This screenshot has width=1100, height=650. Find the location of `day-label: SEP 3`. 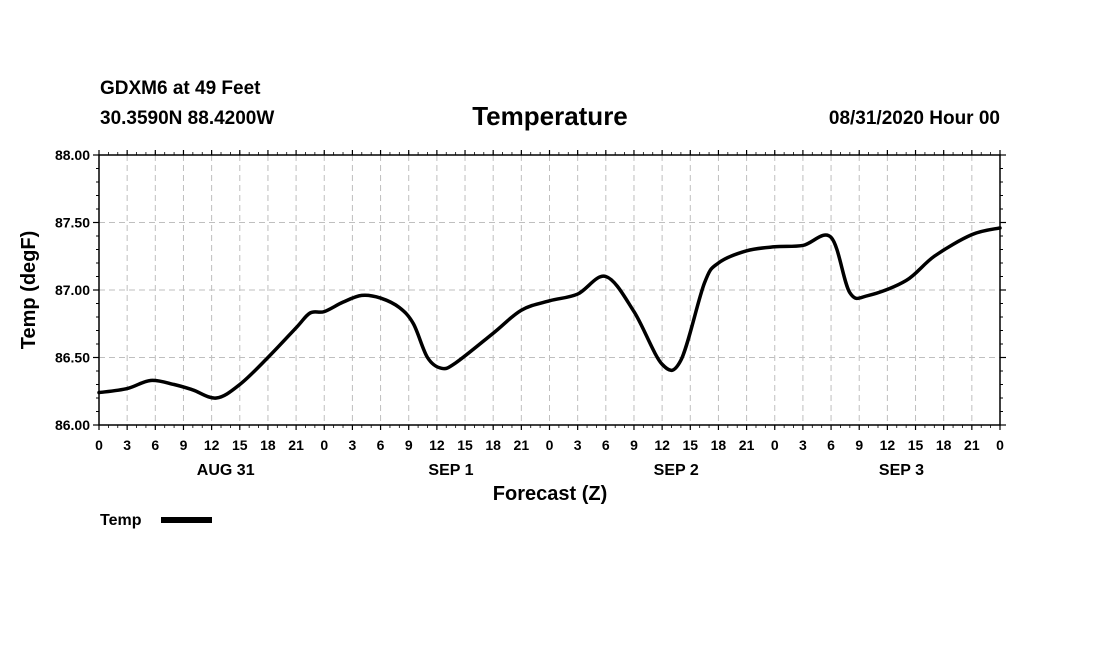

day-label: SEP 3 is located at coordinates (901, 470).